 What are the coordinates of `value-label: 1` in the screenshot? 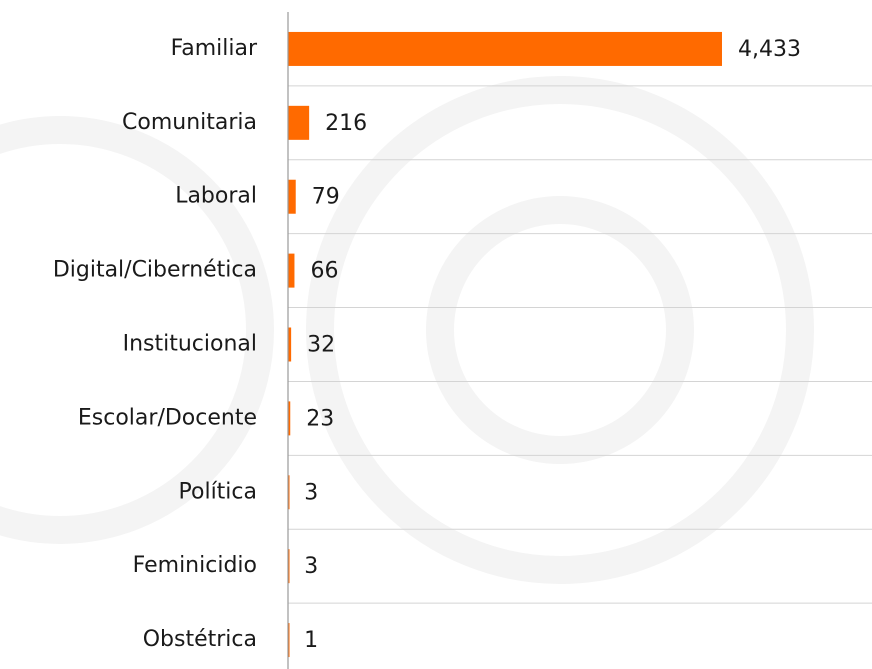 It's located at (311, 640).